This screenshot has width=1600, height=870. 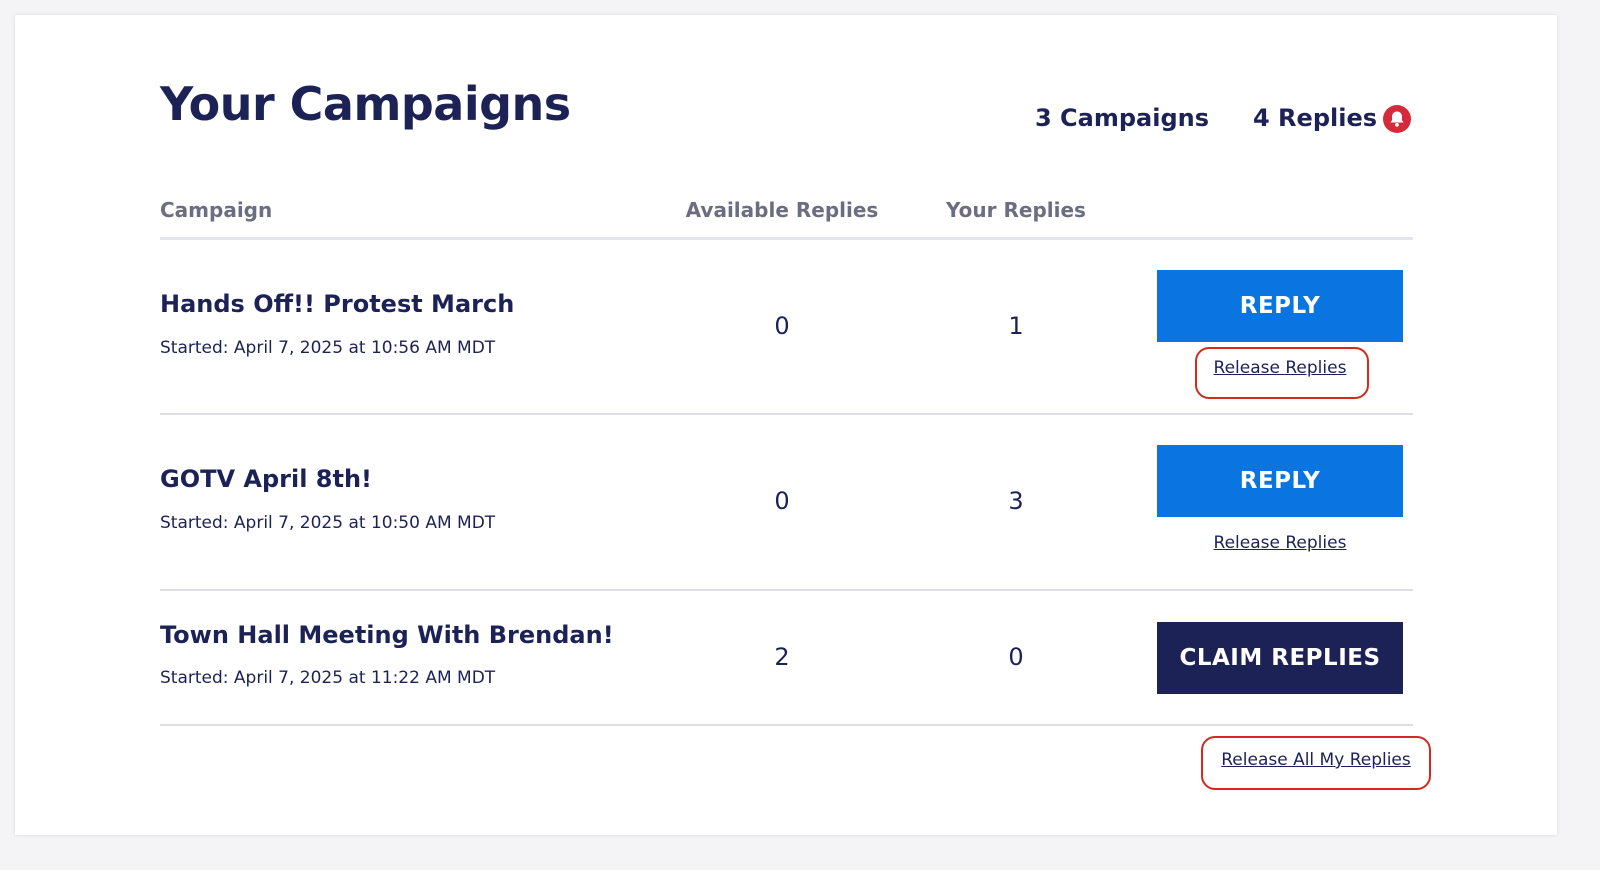 What do you see at coordinates (1315, 118) in the screenshot?
I see `reply-count: 4 Replies` at bounding box center [1315, 118].